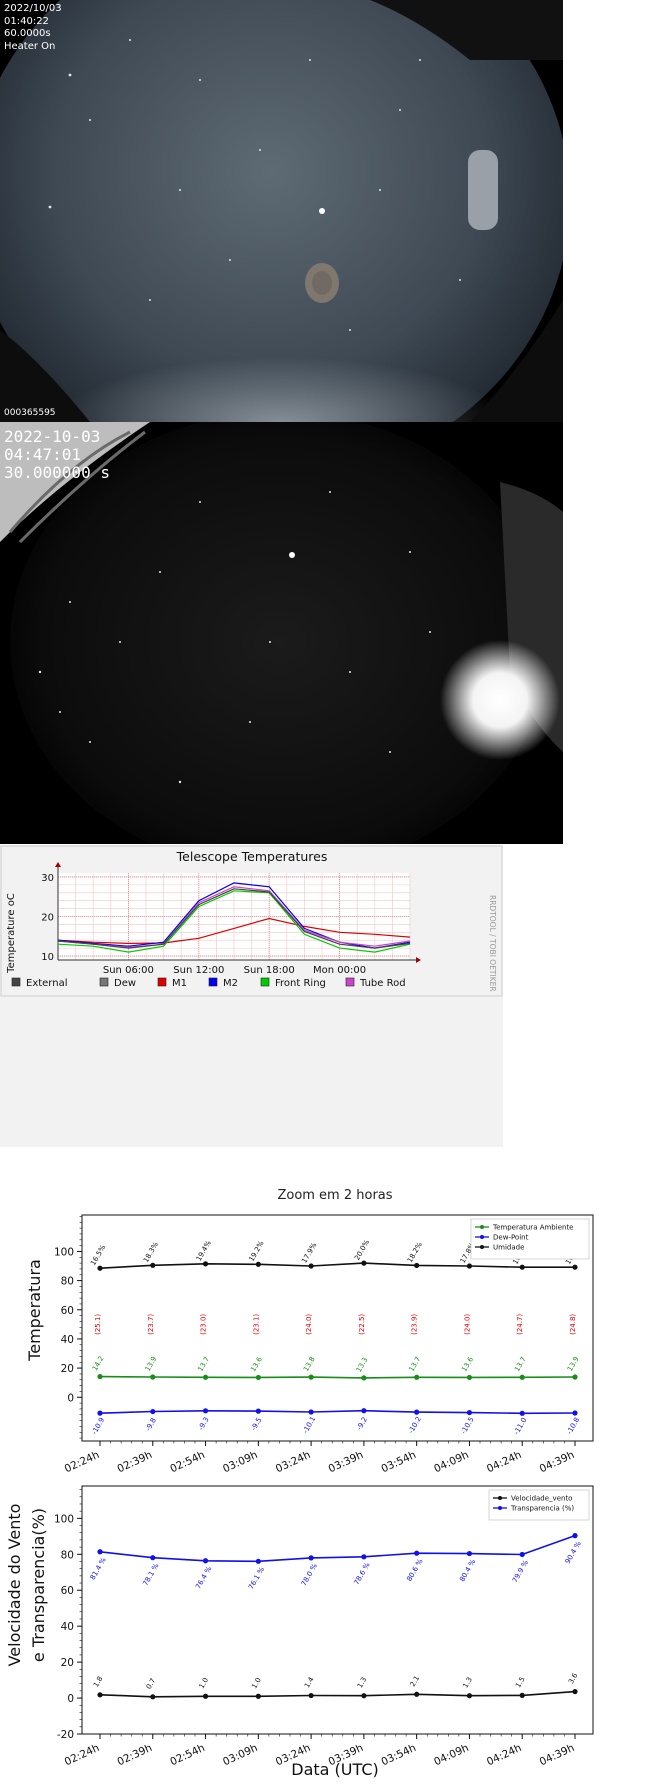 The image size is (650, 1787). I want to click on legend-label: Temperatura Ambiente, so click(533, 1228).